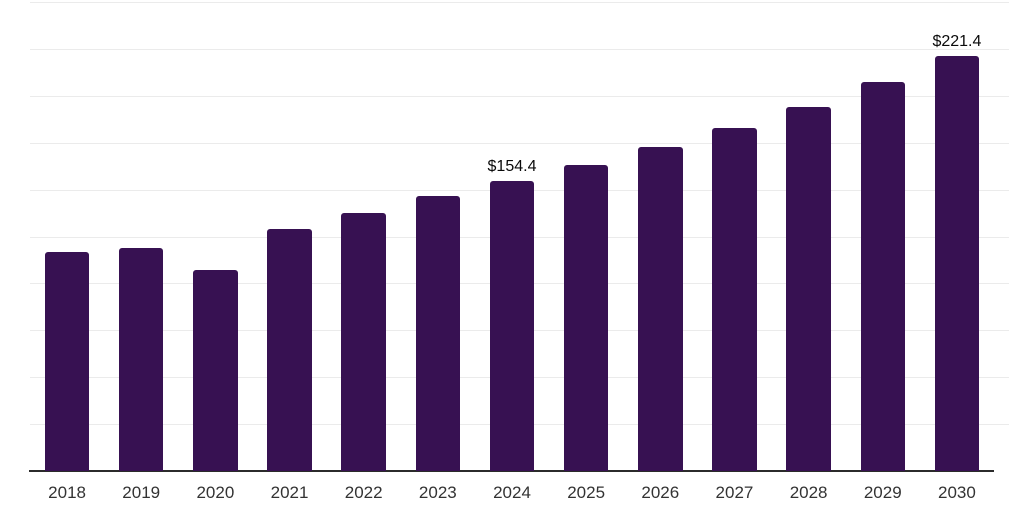  What do you see at coordinates (512, 492) in the screenshot?
I see `x-tick-label-2024: 2024` at bounding box center [512, 492].